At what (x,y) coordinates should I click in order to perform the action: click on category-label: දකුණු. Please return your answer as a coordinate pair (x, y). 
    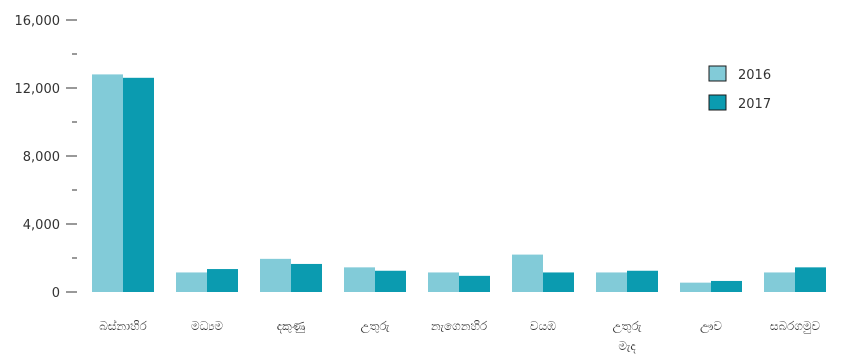
    Looking at the image, I should click on (291, 326).